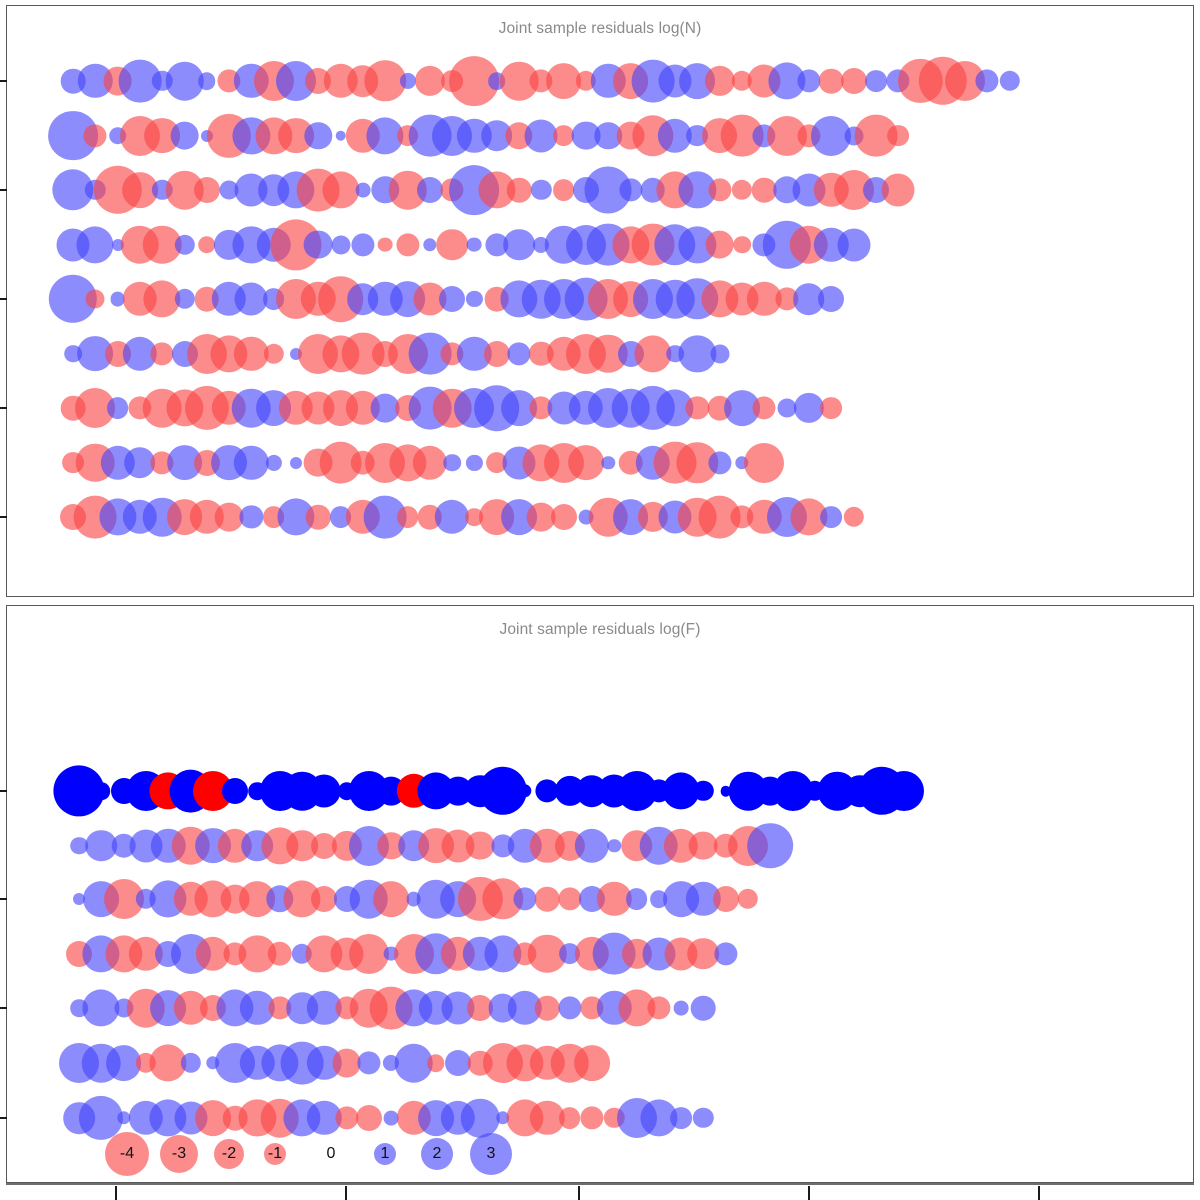 The width and height of the screenshot is (1200, 1200). I want to click on legend-entry-neg2: -2, so click(229, 1154).